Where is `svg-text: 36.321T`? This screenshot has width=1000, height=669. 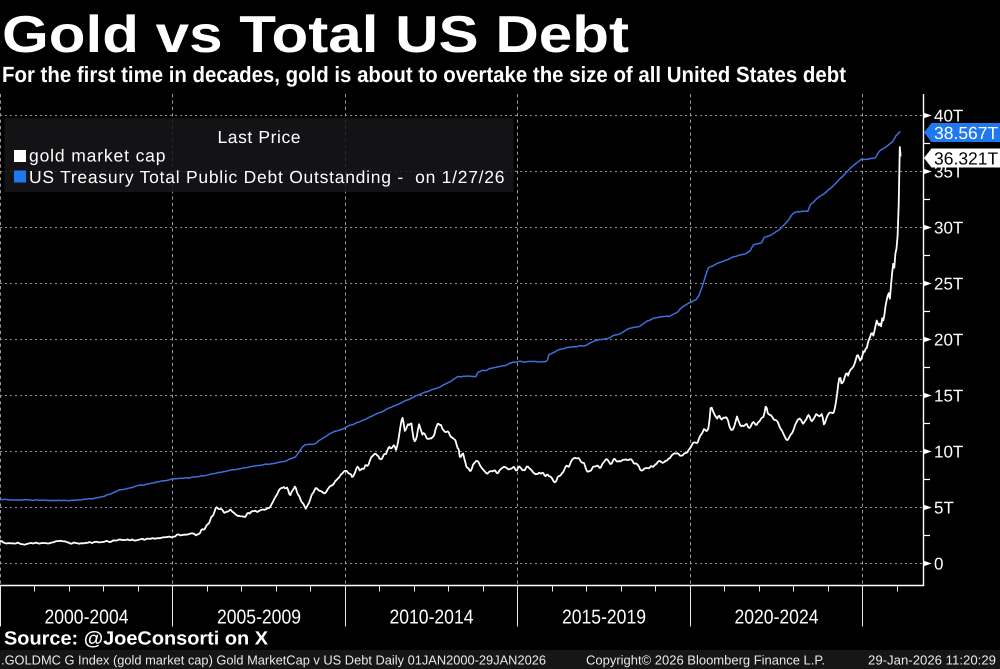 svg-text: 36.321T is located at coordinates (966, 159).